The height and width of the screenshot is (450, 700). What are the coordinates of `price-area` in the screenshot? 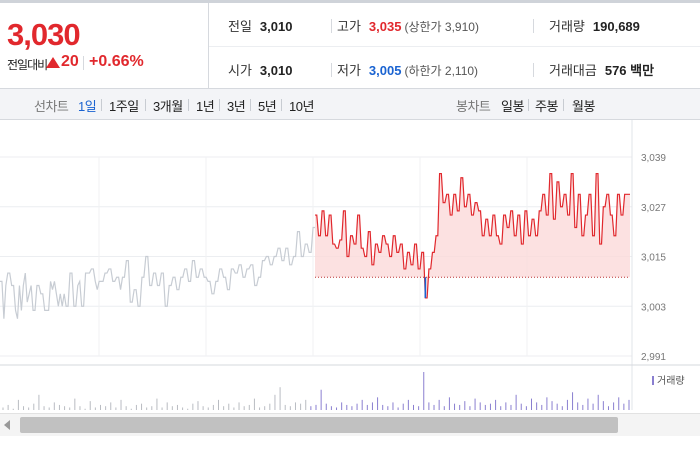 It's located at (472, 235).